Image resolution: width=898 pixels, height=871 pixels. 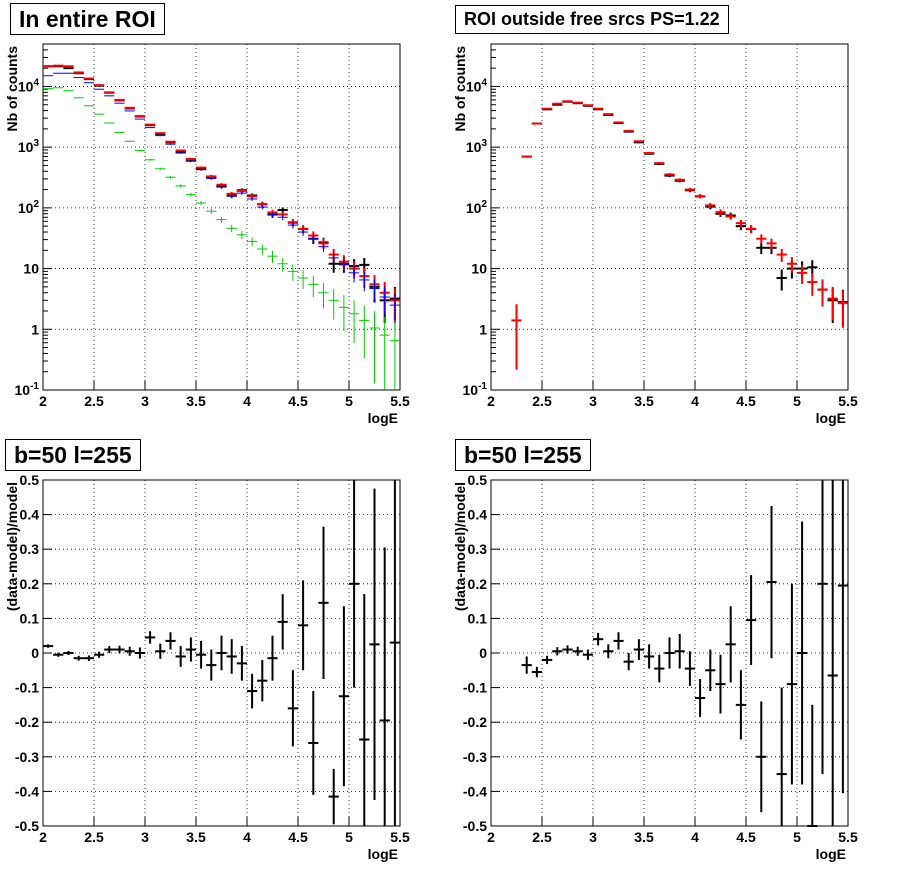 What do you see at coordinates (592, 19) in the screenshot?
I see `chart-title: ROI outside free srcs PS=1.22` at bounding box center [592, 19].